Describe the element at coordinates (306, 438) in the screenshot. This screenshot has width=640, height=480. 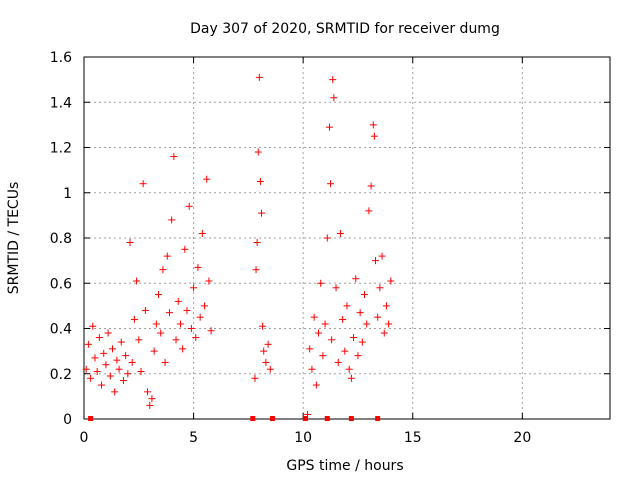
I see `x-tick-labels: 0 5 10 15 20` at that location.